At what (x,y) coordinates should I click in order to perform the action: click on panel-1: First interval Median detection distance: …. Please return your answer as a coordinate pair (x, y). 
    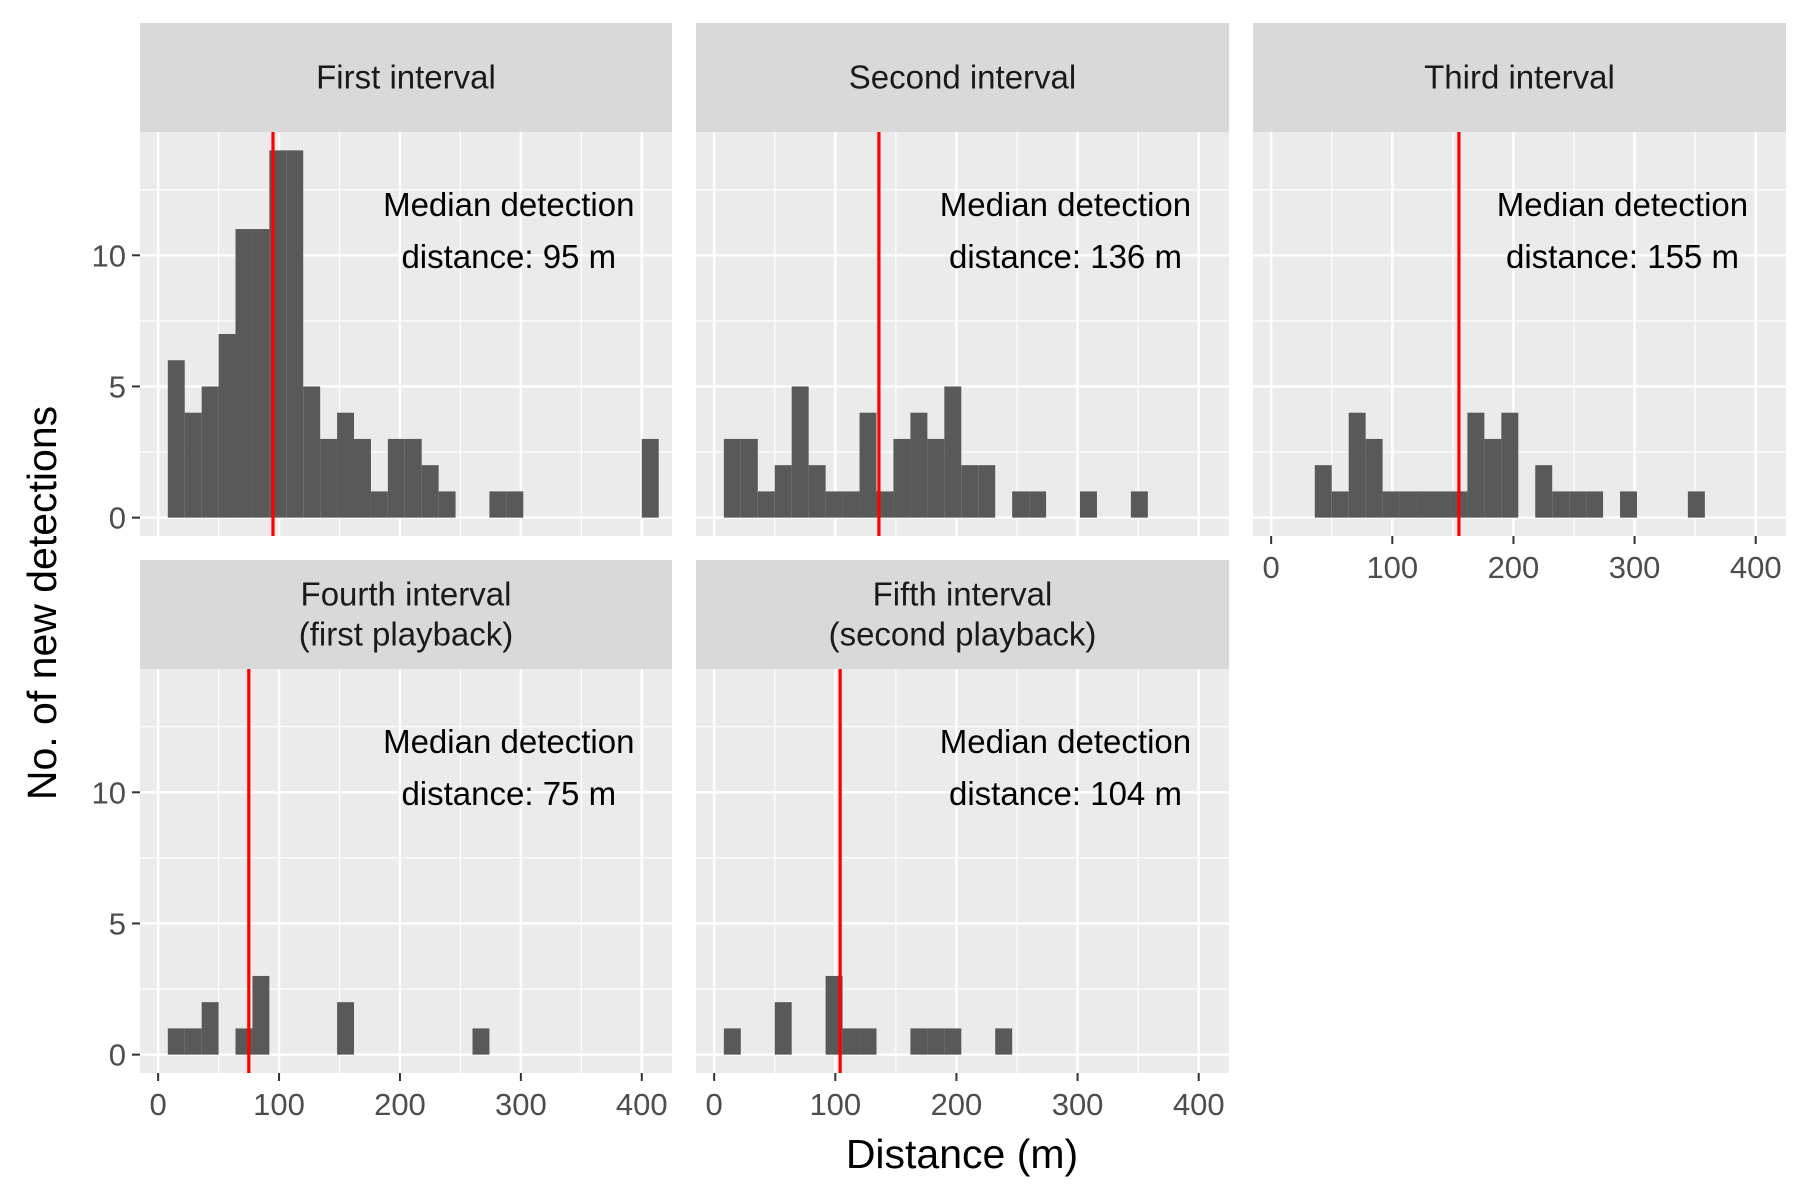
    Looking at the image, I should click on (382, 279).